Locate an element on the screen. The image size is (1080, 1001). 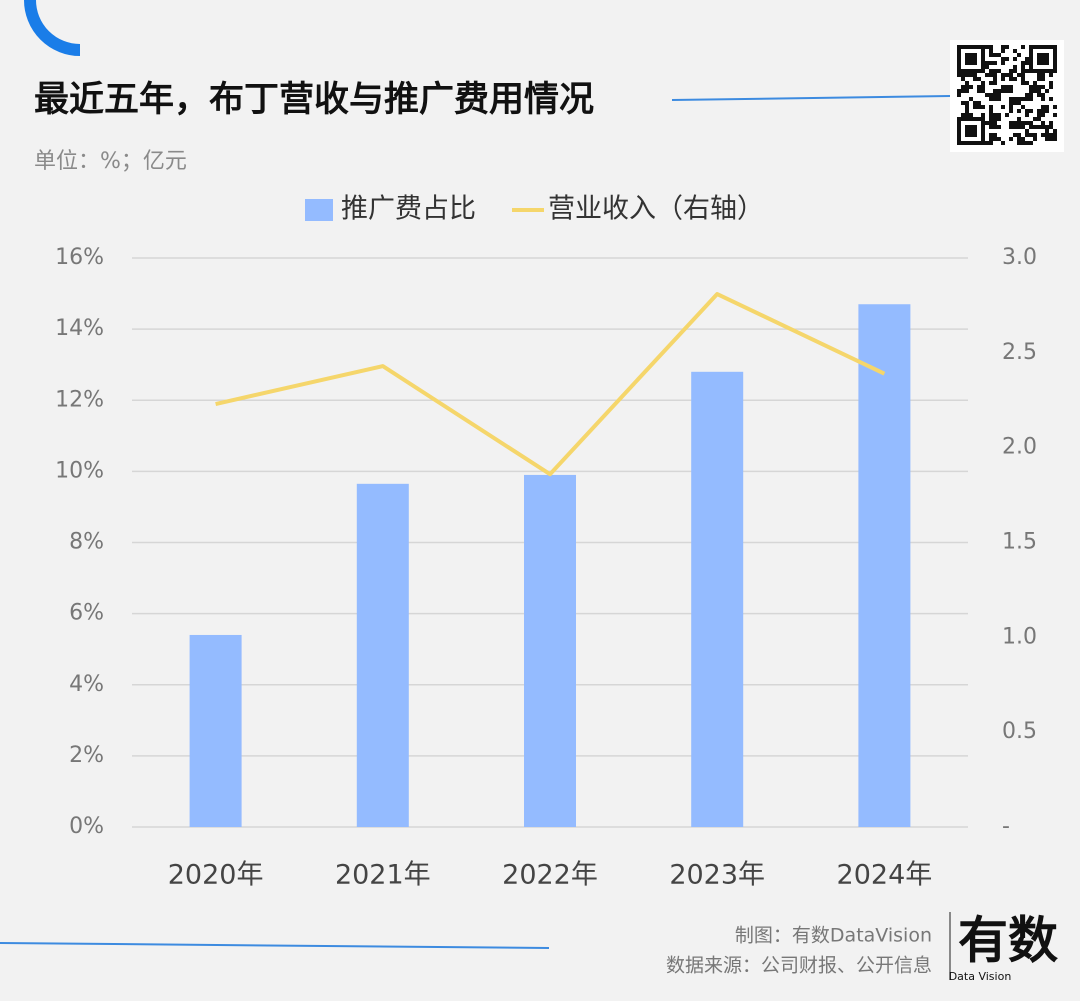
y-tick-label: 10% is located at coordinates (79, 470).